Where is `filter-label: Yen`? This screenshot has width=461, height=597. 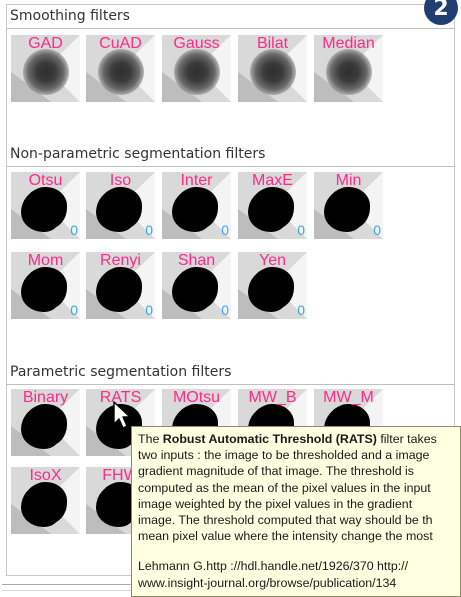
filter-label: Yen is located at coordinates (272, 260).